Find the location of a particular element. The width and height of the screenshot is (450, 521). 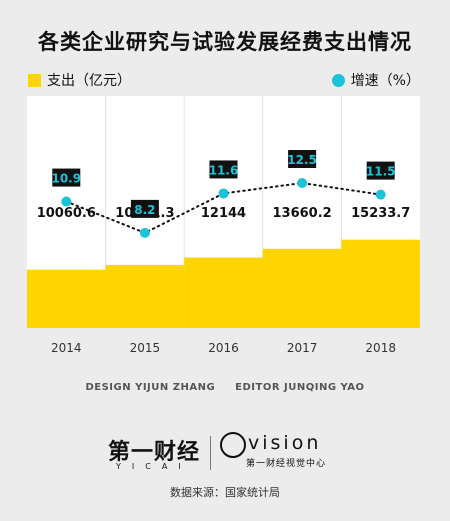

yicai-logo: 第一财经 is located at coordinates (154, 452).